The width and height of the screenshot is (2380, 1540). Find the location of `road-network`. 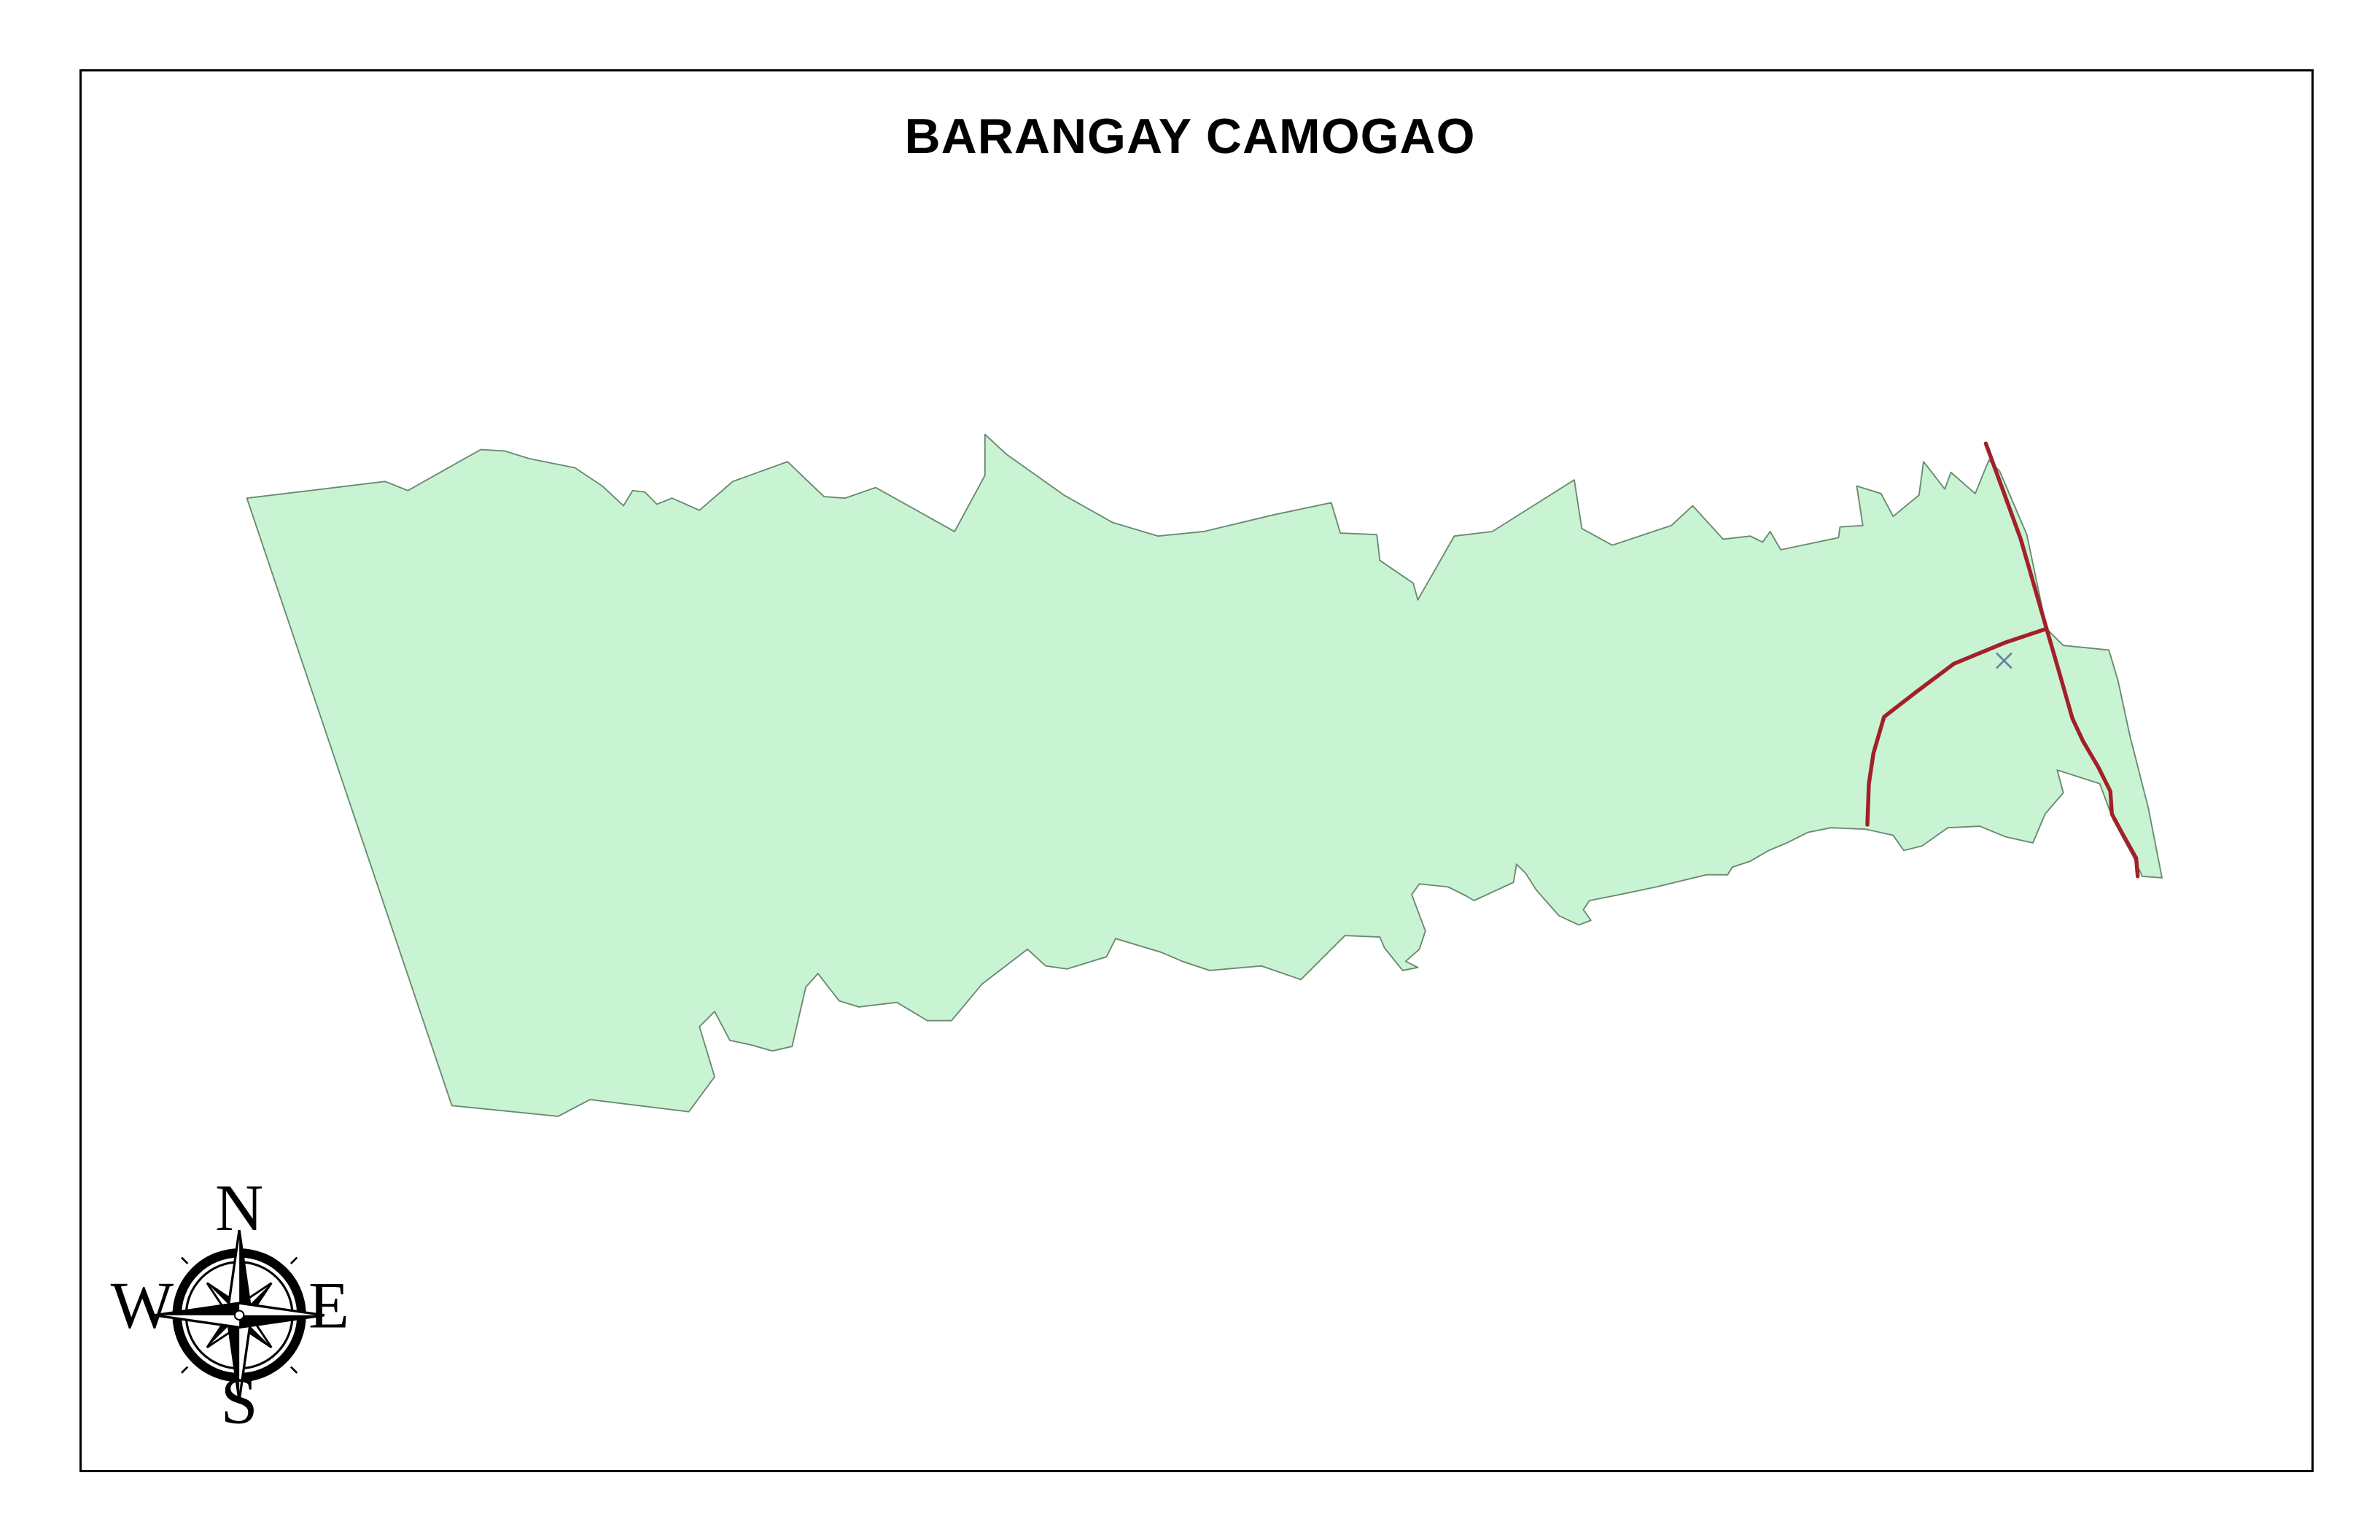

road-network is located at coordinates (2002, 660).